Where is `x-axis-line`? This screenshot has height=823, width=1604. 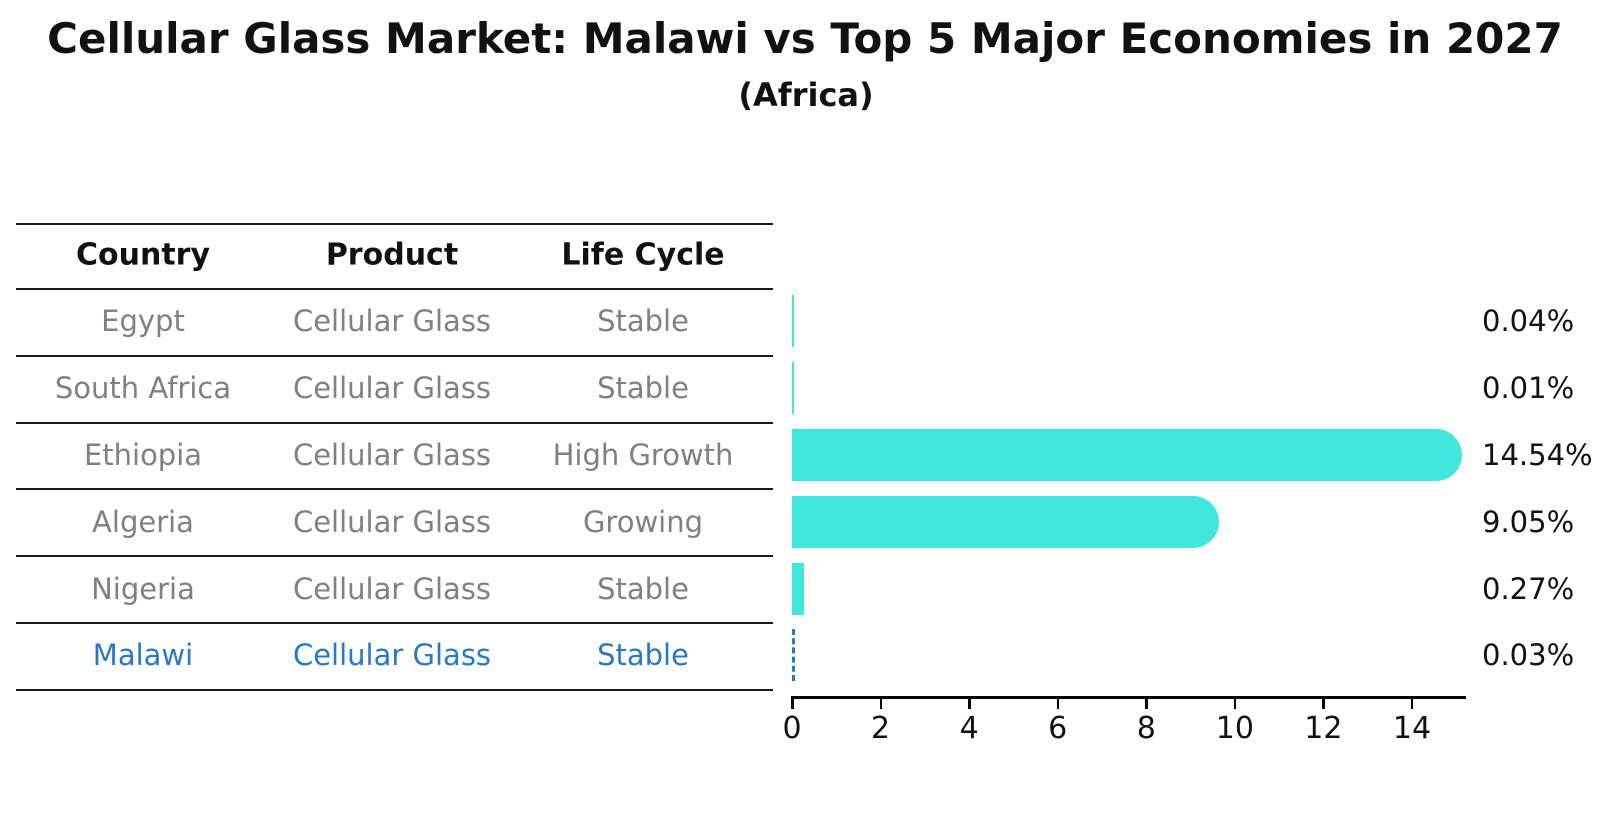
x-axis-line is located at coordinates (1128, 697).